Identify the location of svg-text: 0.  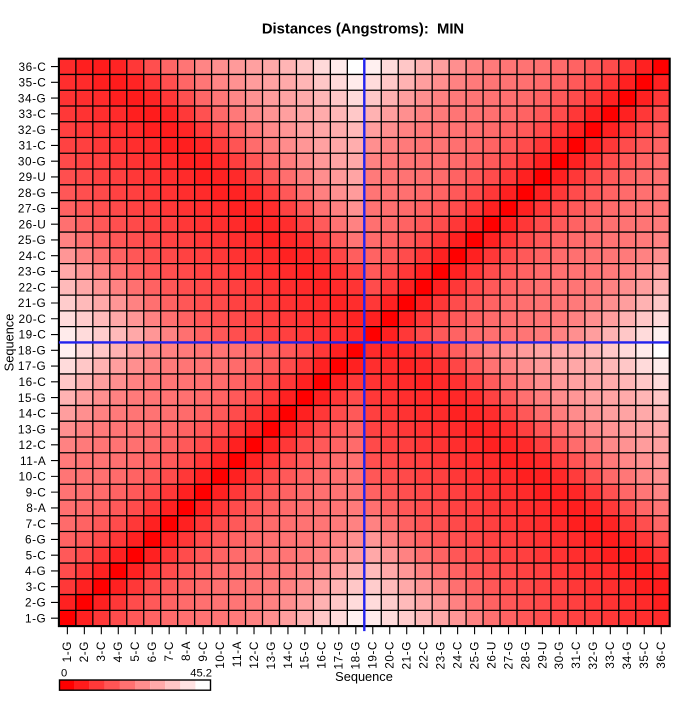
(64, 674).